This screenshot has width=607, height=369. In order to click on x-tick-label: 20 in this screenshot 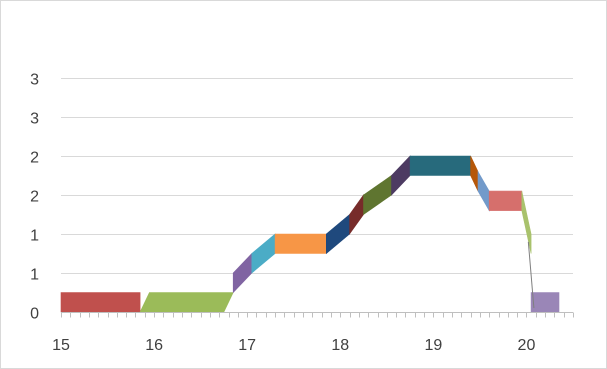, I will do `click(527, 345)`.